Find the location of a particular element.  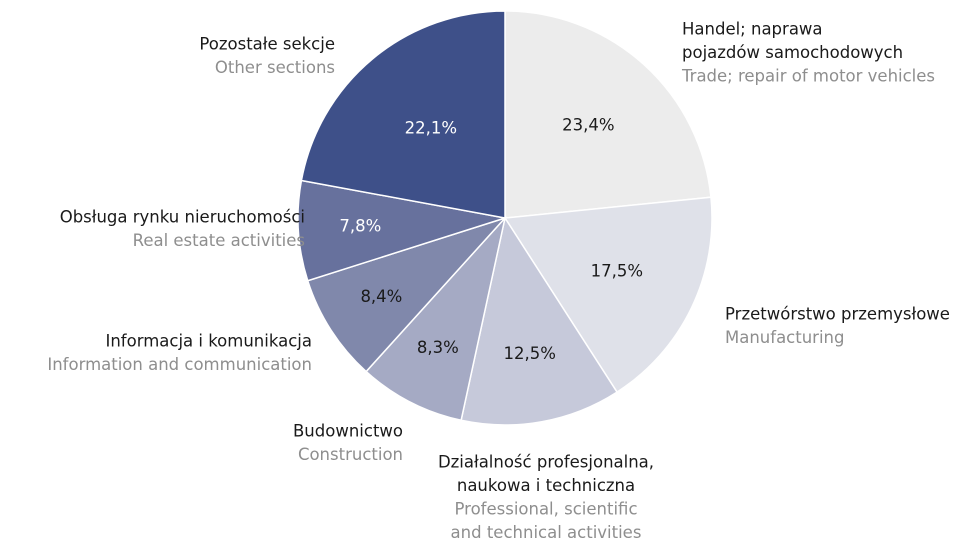

value-label: 17,5% is located at coordinates (617, 270).